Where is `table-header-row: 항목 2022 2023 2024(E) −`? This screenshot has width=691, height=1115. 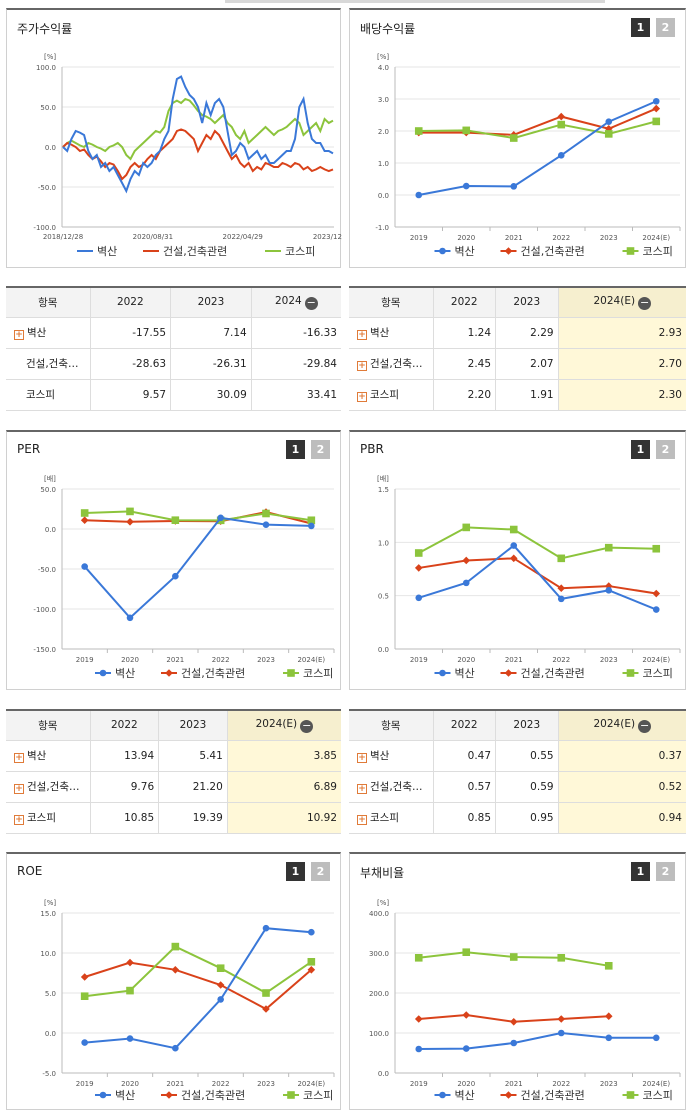
table-header-row: 항목 2022 2023 2024(E) − is located at coordinates (173, 725).